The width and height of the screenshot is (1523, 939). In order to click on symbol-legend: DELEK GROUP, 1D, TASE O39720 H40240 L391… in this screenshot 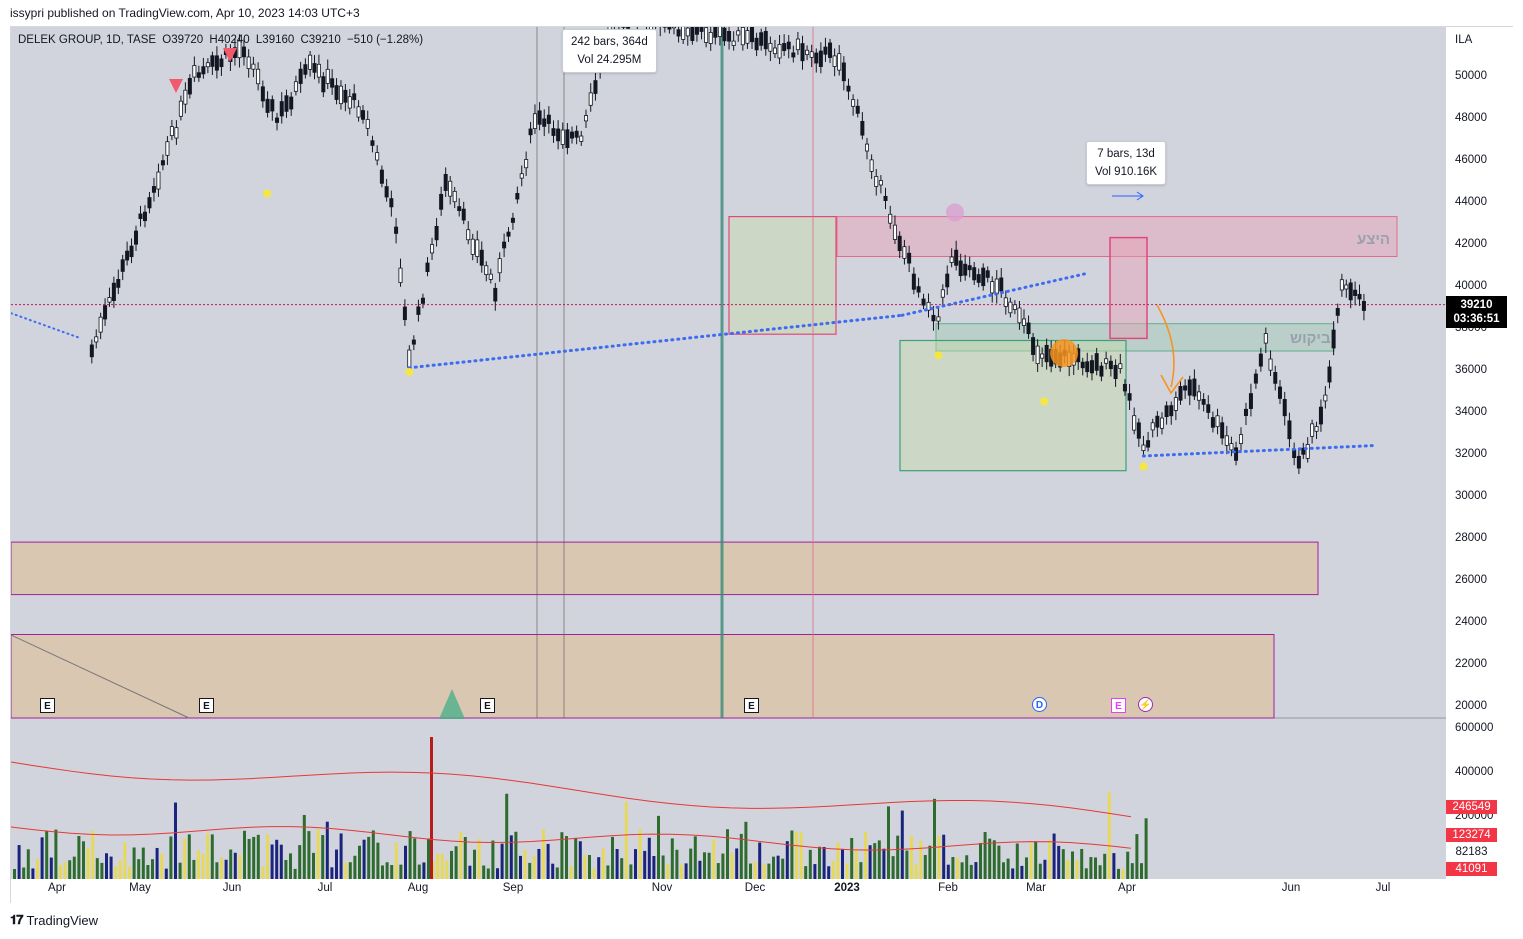, I will do `click(222, 40)`.